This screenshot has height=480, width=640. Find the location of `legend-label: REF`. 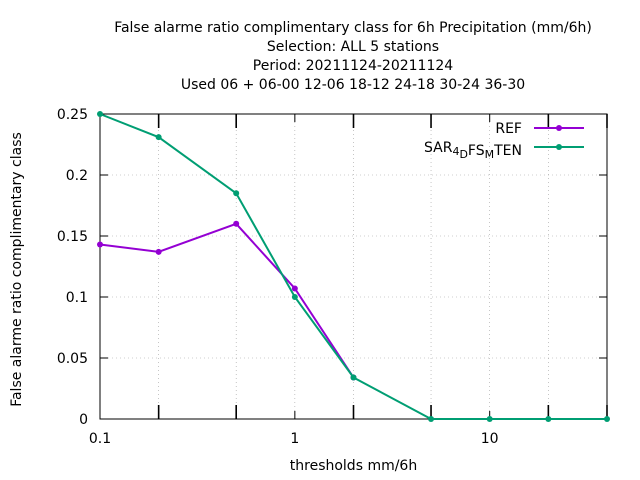

legend-label: REF is located at coordinates (508, 129).